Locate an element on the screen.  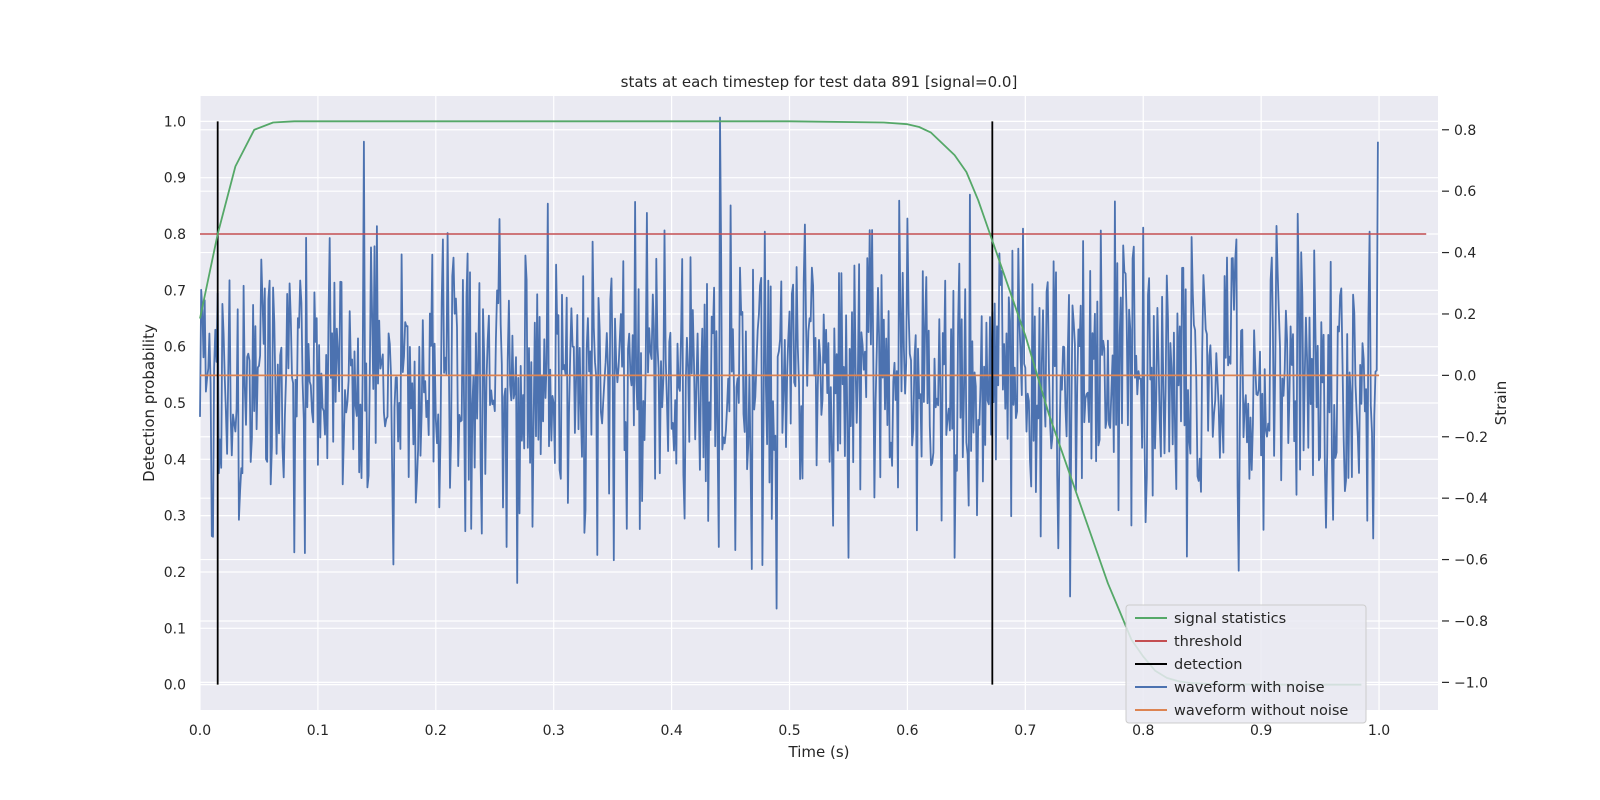
y-tick-label: 0.9 is located at coordinates (175, 179).